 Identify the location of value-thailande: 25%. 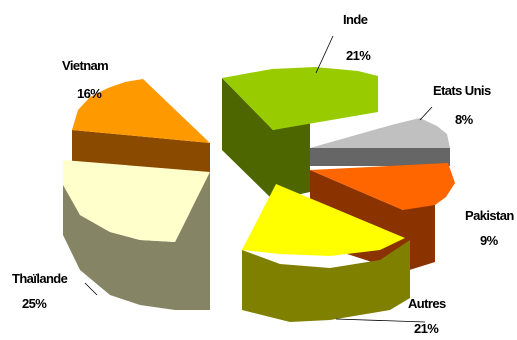
(34, 303).